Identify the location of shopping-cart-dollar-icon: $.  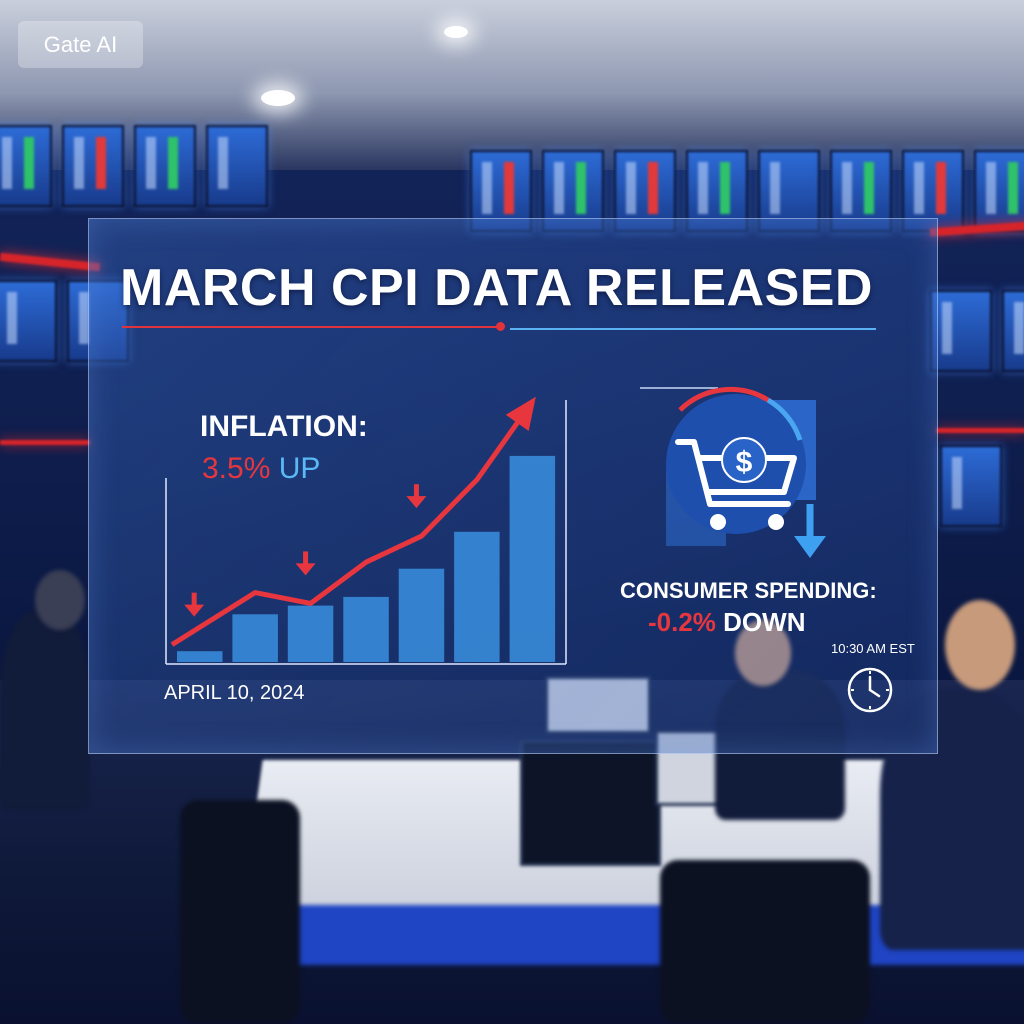
(733, 472).